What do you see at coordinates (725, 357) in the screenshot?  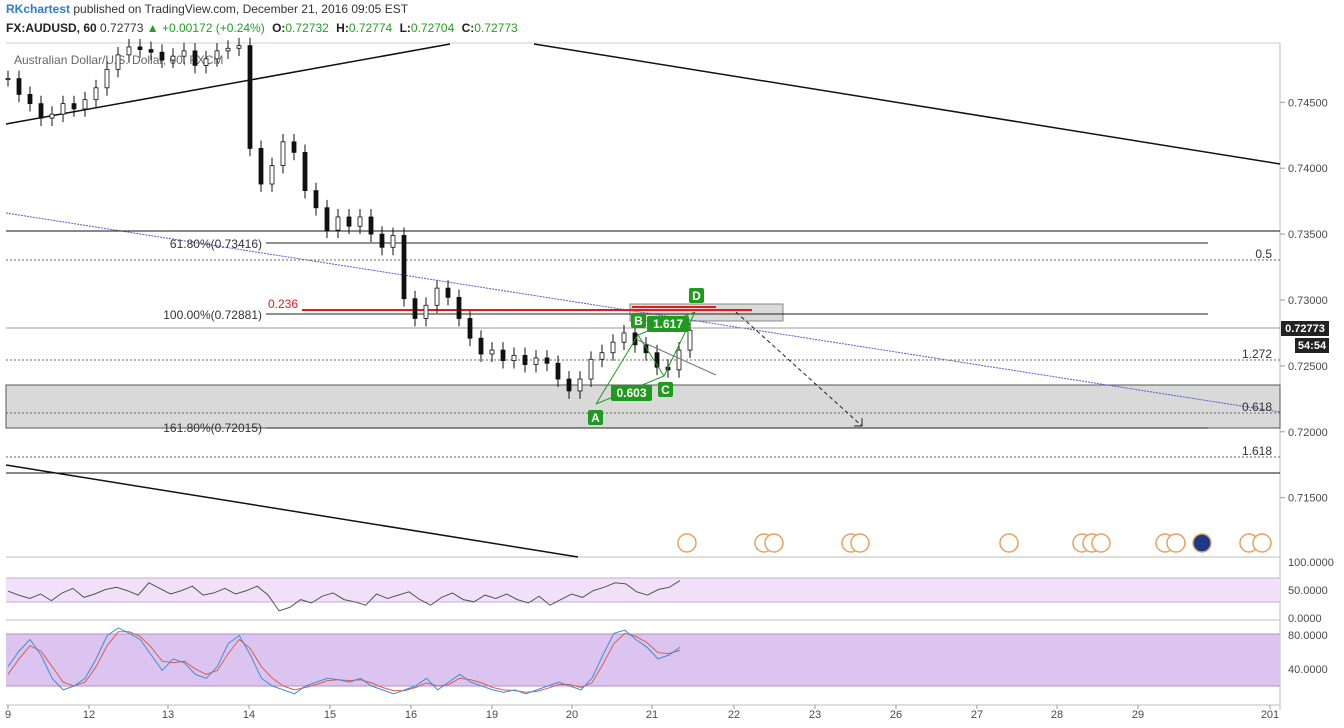 I see `harmonic-pattern: A B C D 0.603 1.617` at bounding box center [725, 357].